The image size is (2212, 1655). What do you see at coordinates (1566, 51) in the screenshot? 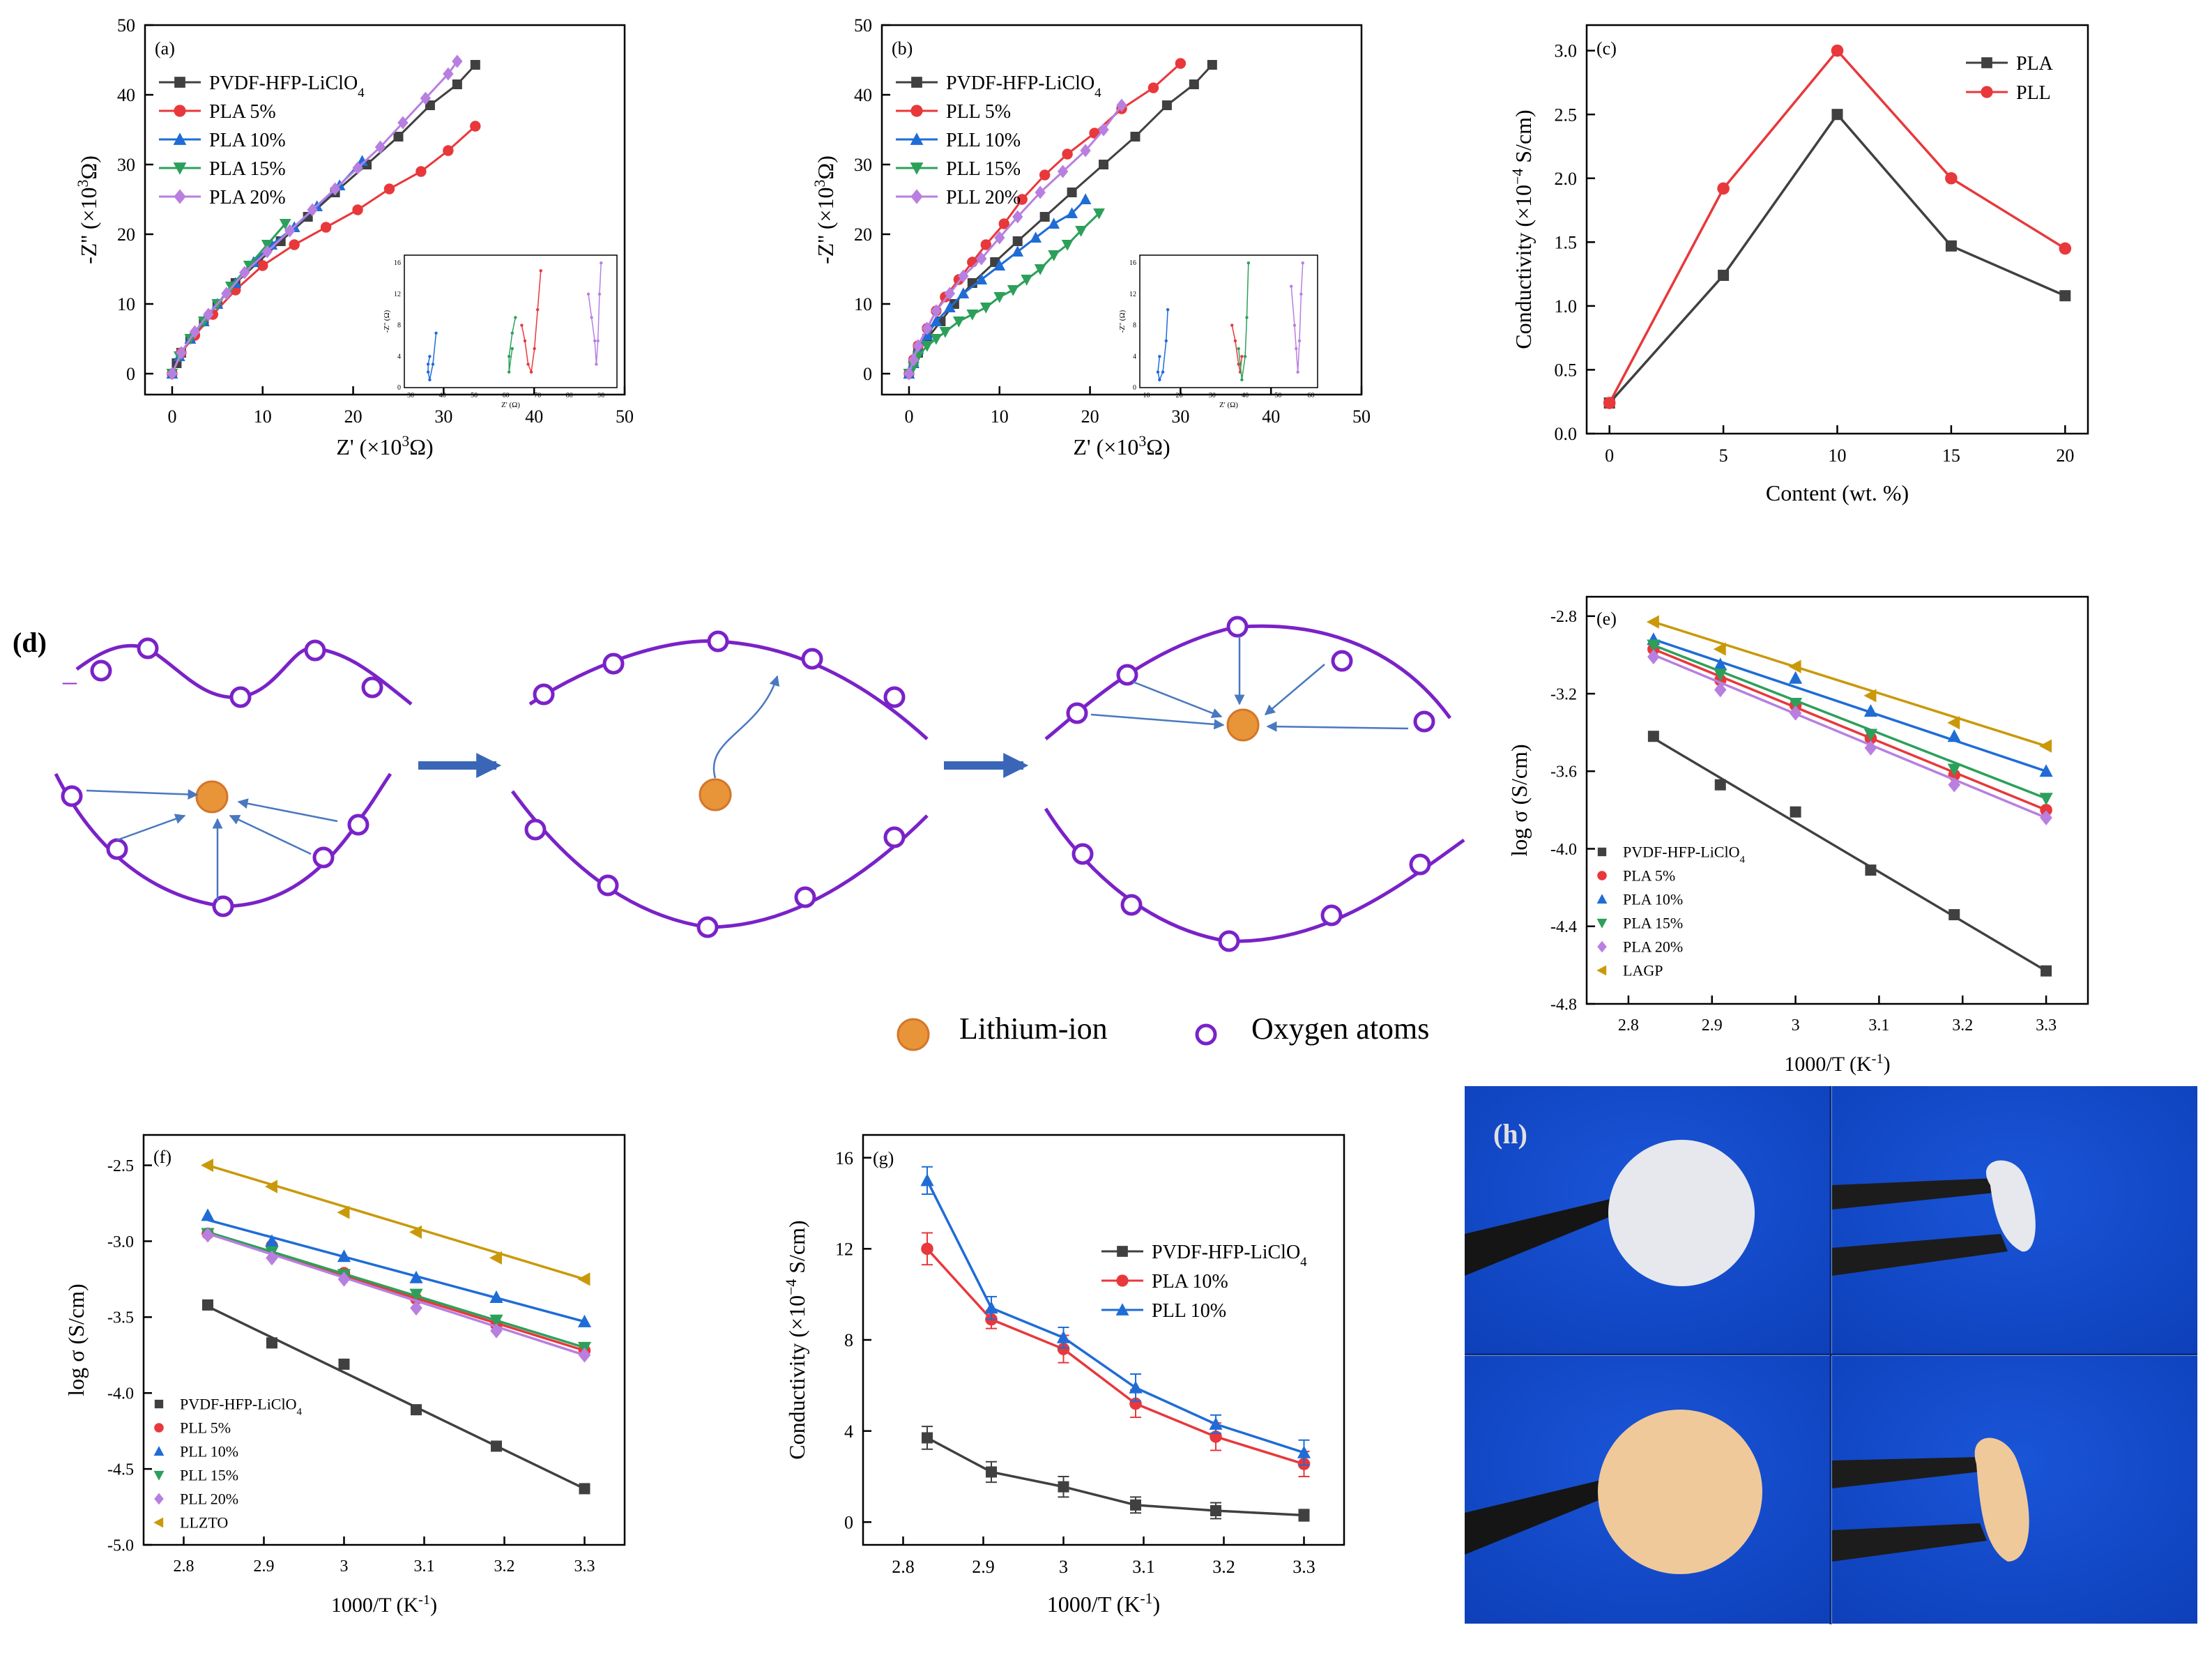
I see `y-tick-label: 3.0` at bounding box center [1566, 51].